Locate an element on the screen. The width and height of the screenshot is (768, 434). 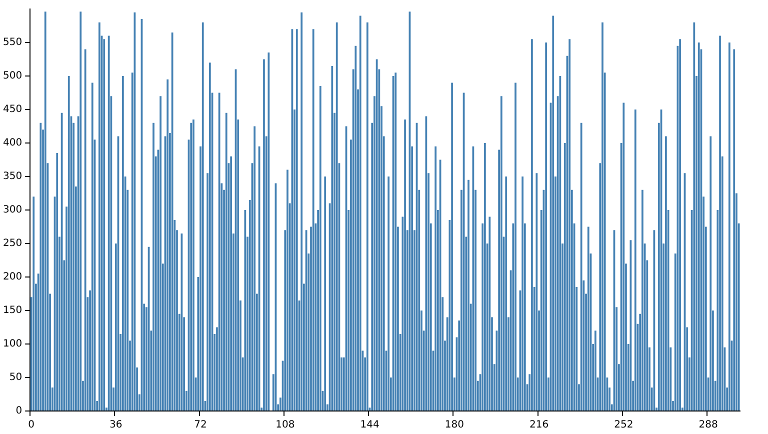
y-tick-label: 350 is located at coordinates (12, 176).